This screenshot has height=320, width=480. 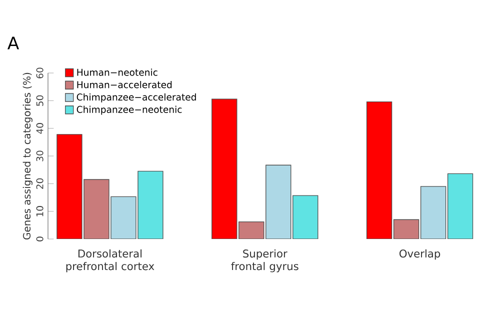 I want to click on legend-label: Chimpanzee−accelerated, so click(x=136, y=97).